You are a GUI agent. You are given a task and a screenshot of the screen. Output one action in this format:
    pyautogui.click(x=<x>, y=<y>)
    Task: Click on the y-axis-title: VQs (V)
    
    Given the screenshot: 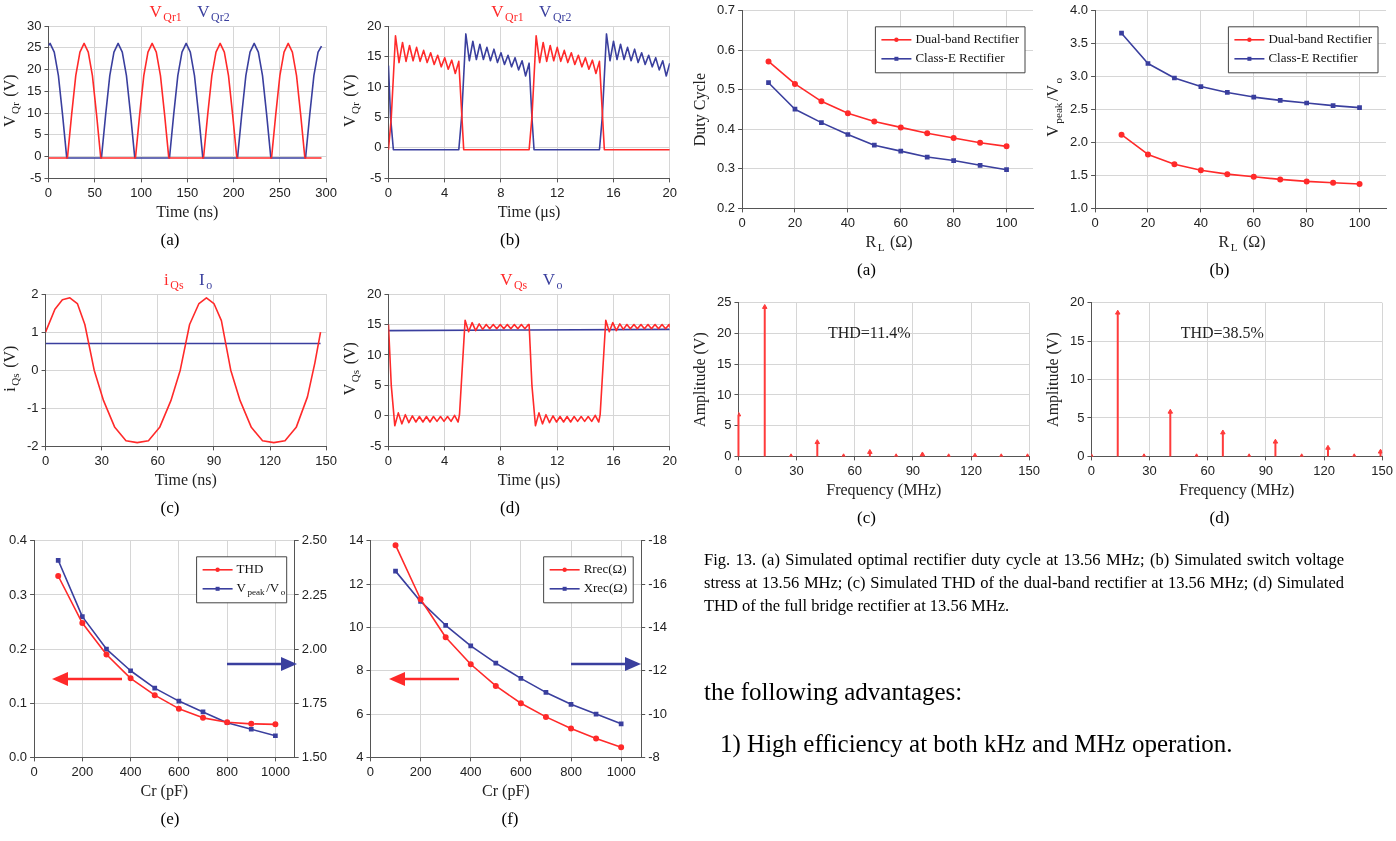 What is the action you would take?
    pyautogui.click(x=351, y=369)
    